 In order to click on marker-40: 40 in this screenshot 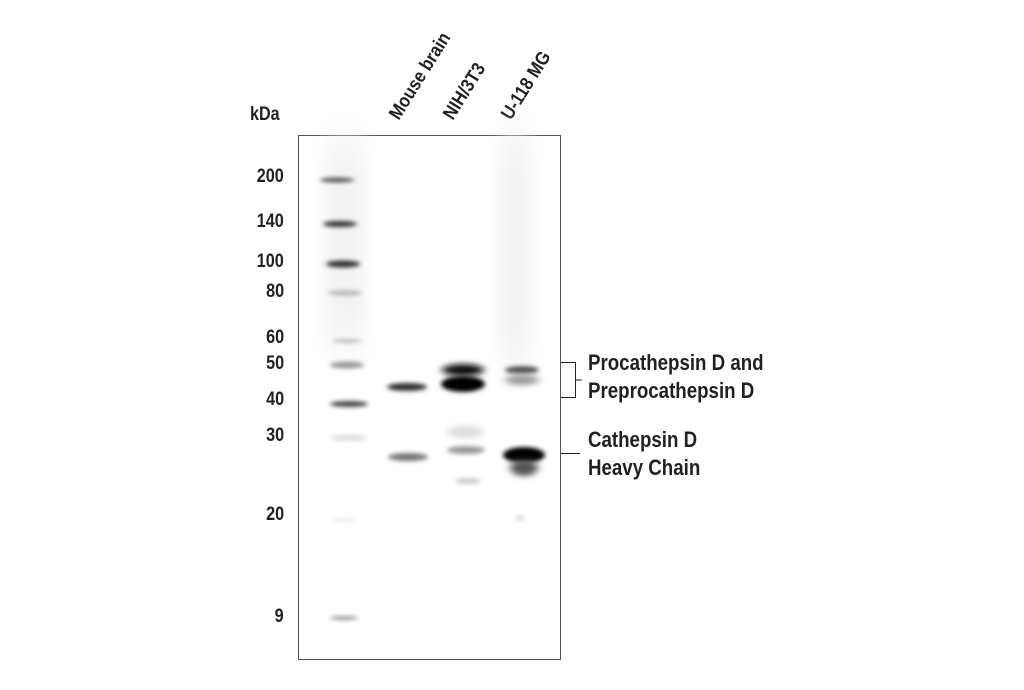, I will do `click(275, 399)`.